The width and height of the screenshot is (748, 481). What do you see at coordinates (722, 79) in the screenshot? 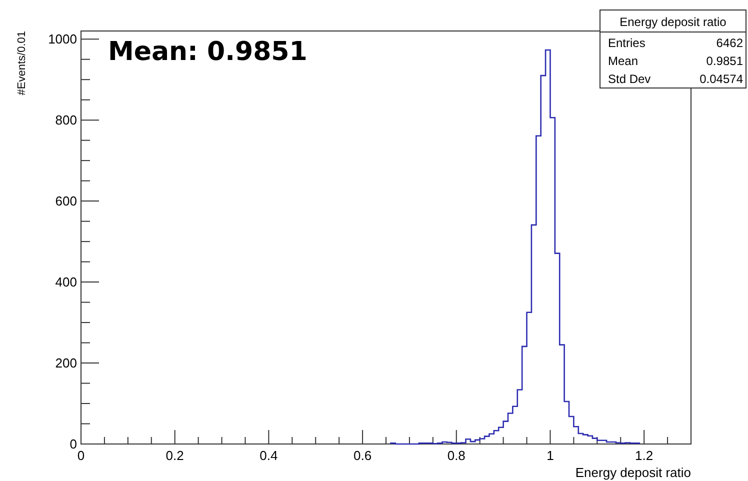
I see `text: 0.04574` at bounding box center [722, 79].